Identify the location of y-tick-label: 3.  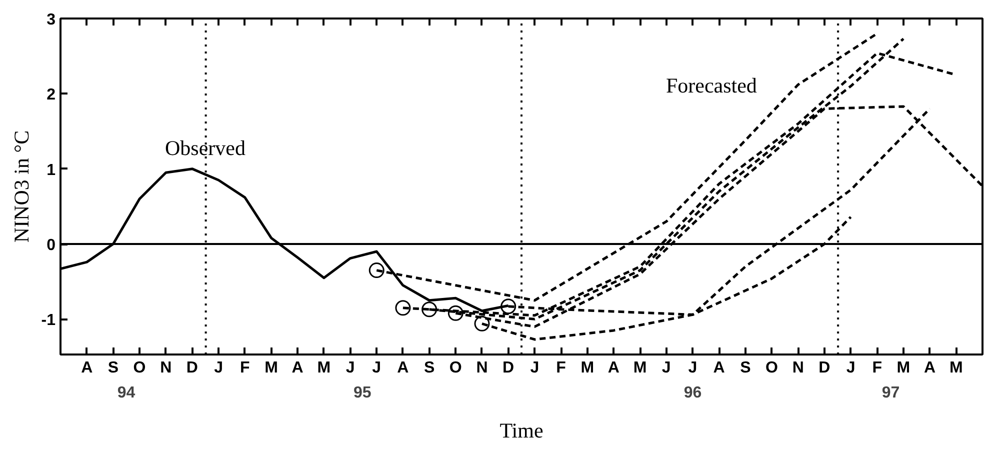
(51, 20).